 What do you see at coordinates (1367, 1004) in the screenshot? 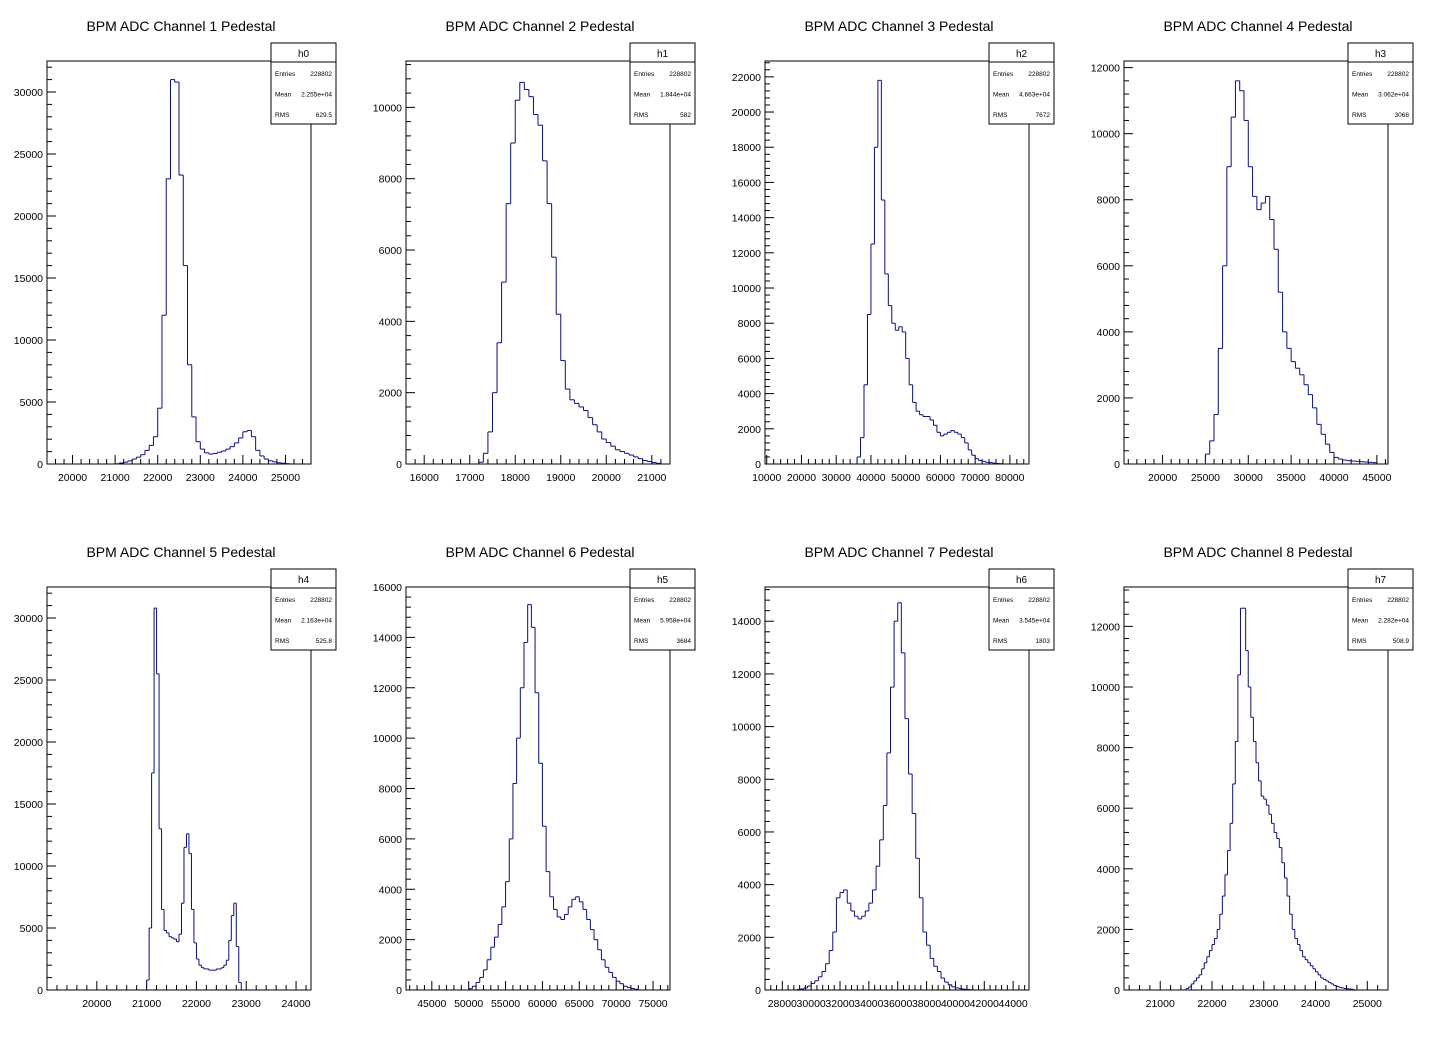
I see `x-tick-label: 25000` at bounding box center [1367, 1004].